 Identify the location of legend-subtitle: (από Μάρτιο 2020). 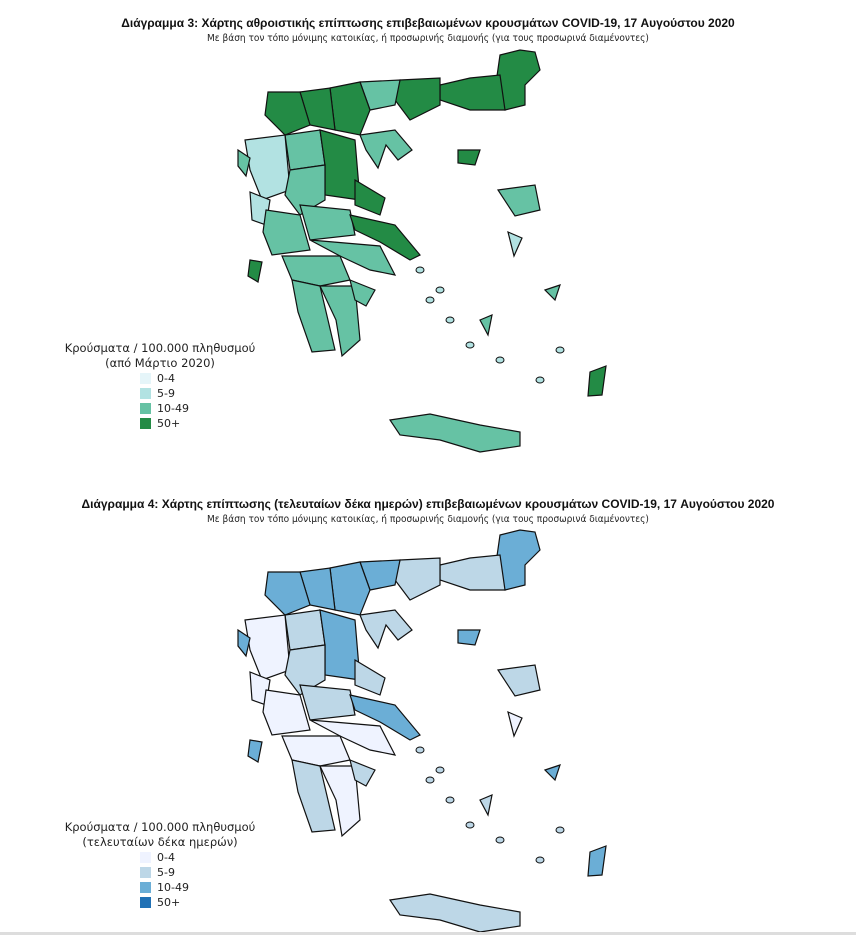
(160, 363).